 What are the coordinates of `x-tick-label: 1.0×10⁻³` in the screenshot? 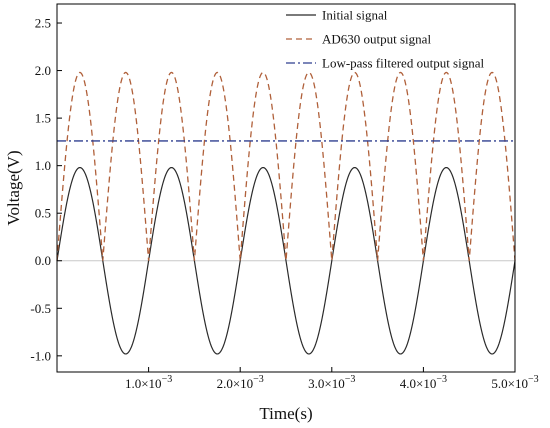 It's located at (148, 382).